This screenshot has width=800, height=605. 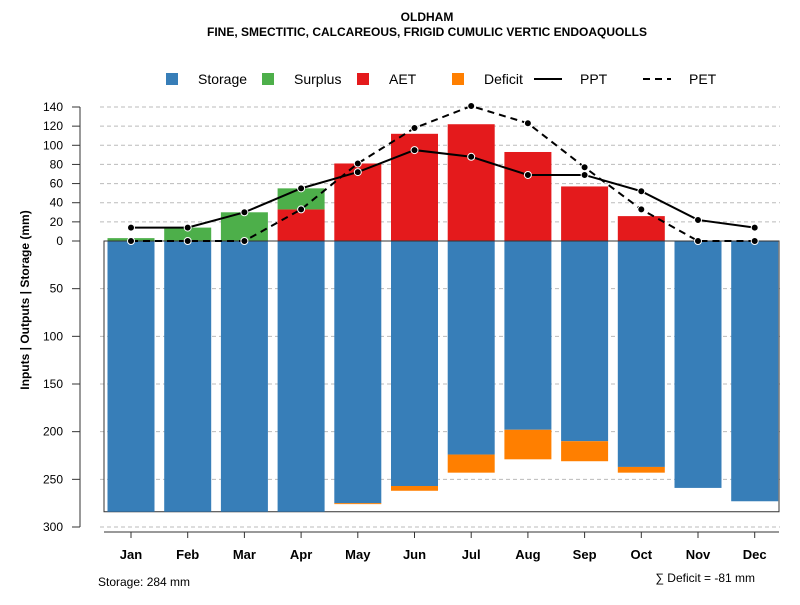 I want to click on y-tick-label: 140, so click(x=53, y=107).